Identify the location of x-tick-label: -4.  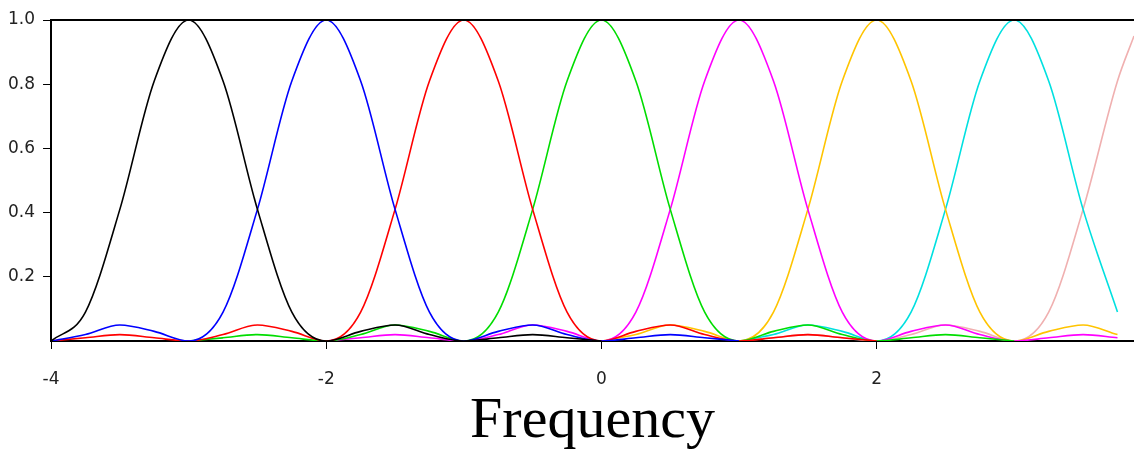
(51, 377).